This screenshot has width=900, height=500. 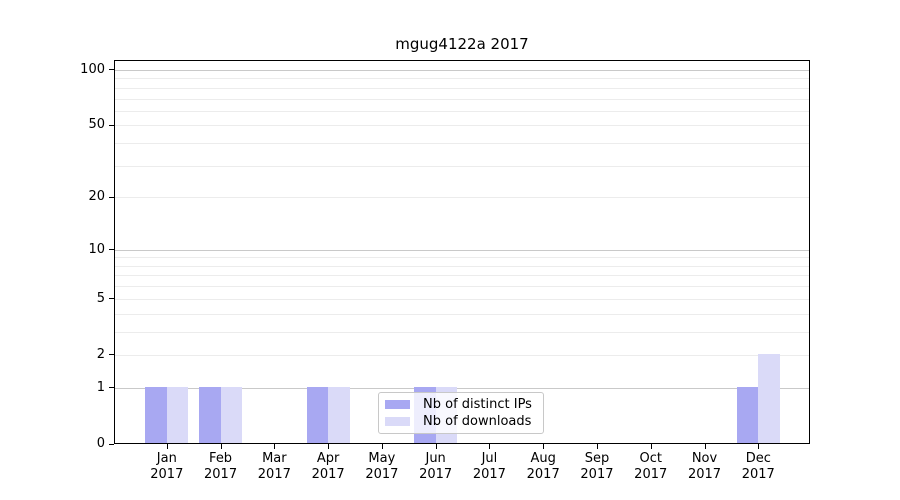 I want to click on x-tick-label-jul: Jul 2017, so click(x=489, y=467).